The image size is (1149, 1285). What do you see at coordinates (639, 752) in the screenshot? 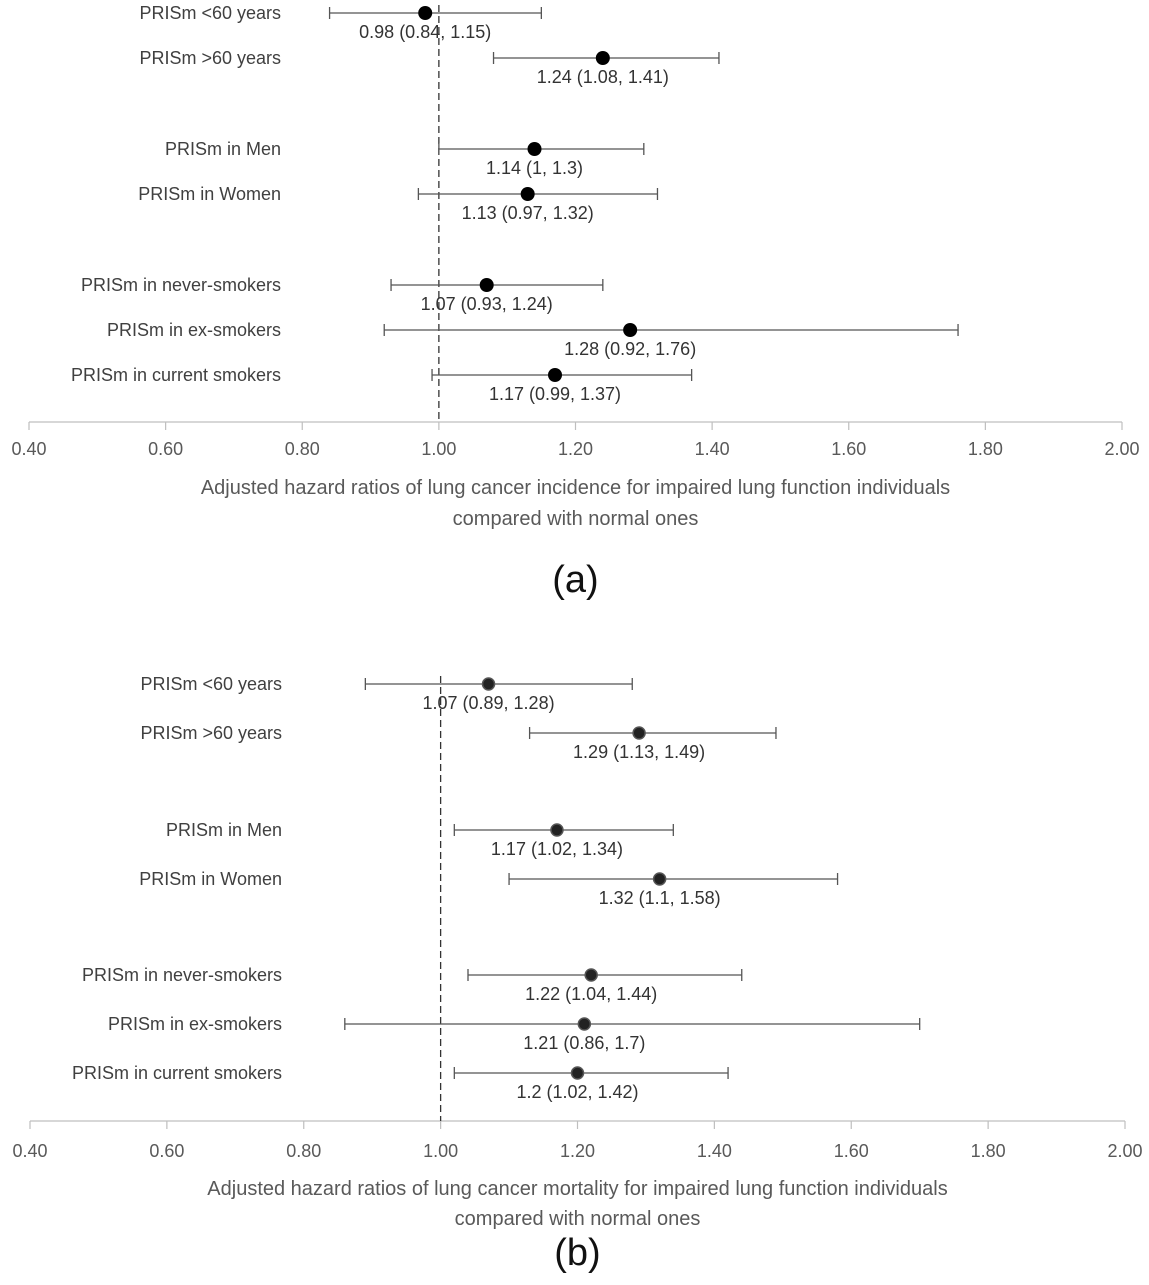
I see `data-label: 1.29 (1.13, 1.49)` at bounding box center [639, 752].